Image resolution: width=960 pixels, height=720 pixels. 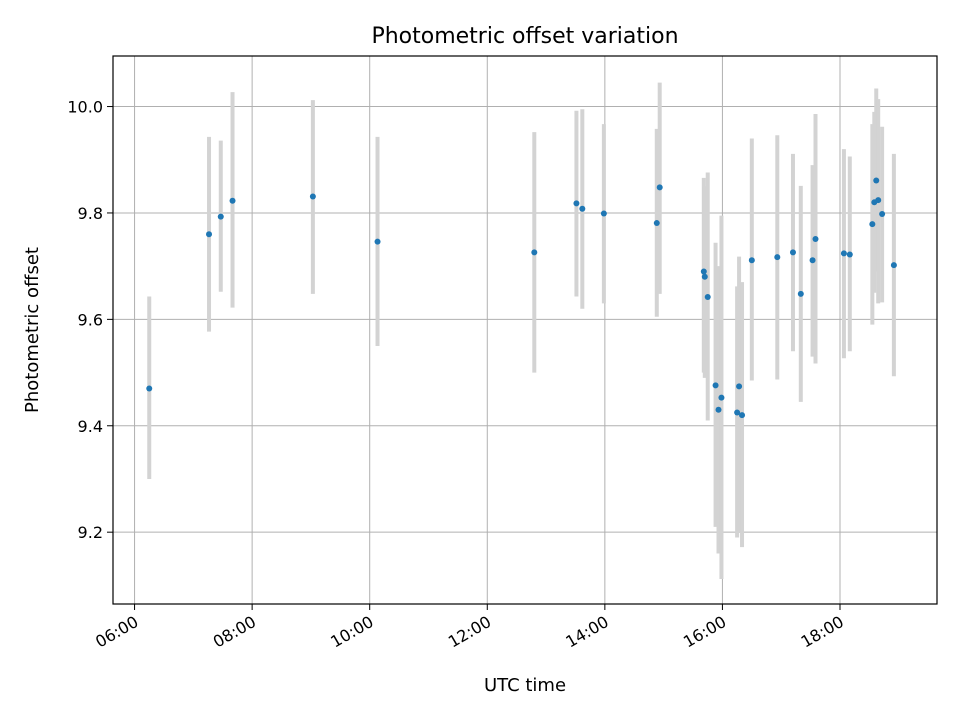 What do you see at coordinates (524, 36) in the screenshot?
I see `chart-title: Photometric offset variation` at bounding box center [524, 36].